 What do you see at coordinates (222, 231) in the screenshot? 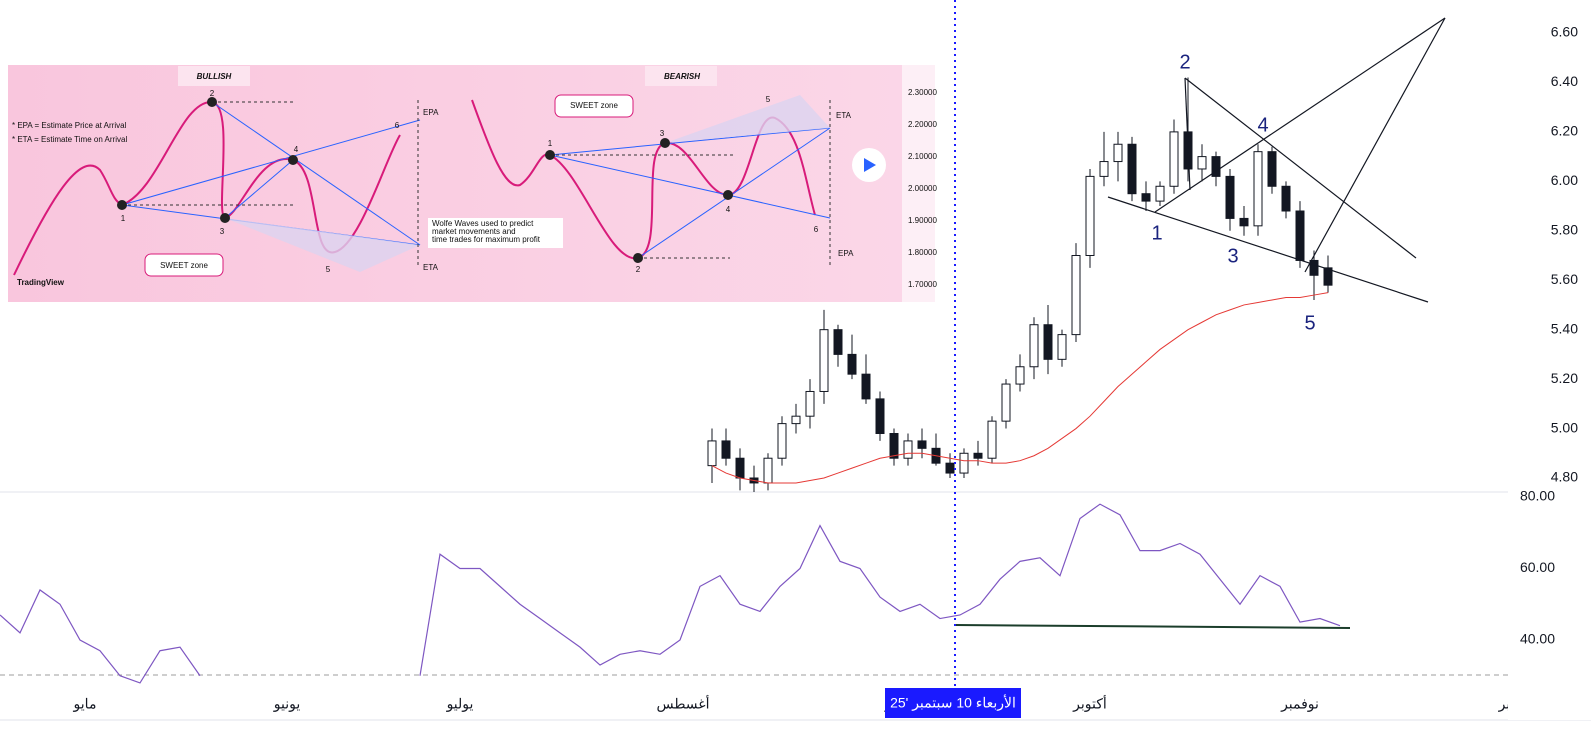
I see `inset-point: 3` at bounding box center [222, 231].